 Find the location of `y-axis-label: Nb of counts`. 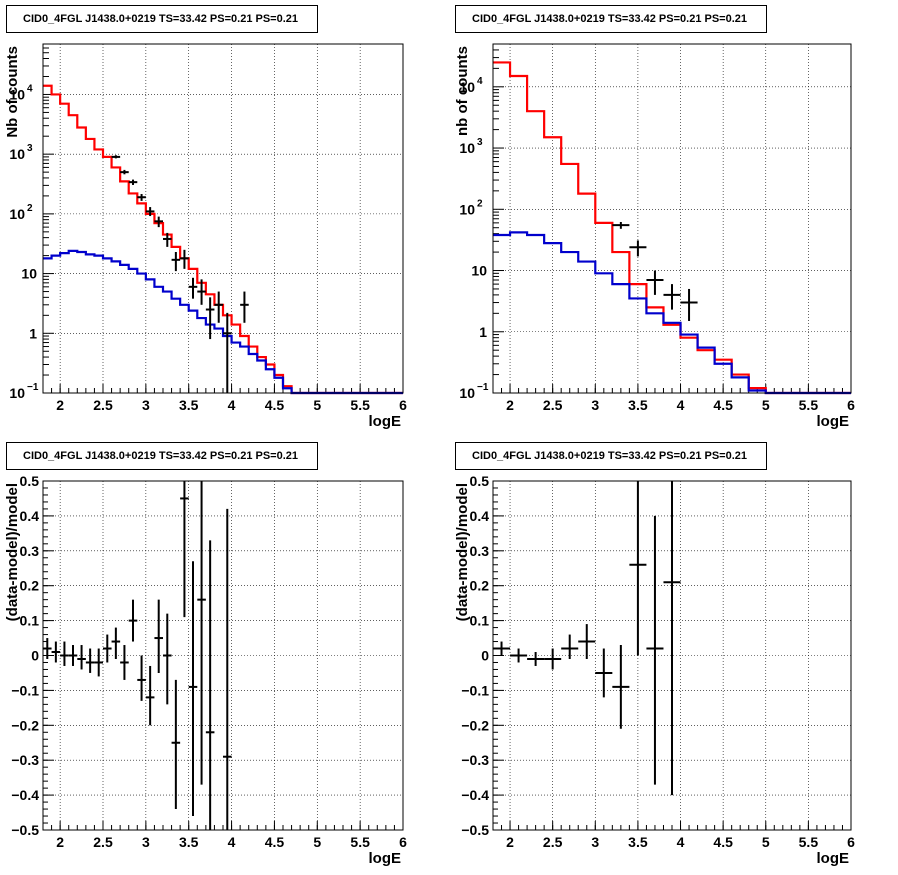

y-axis-label: Nb of counts is located at coordinates (12, 92).